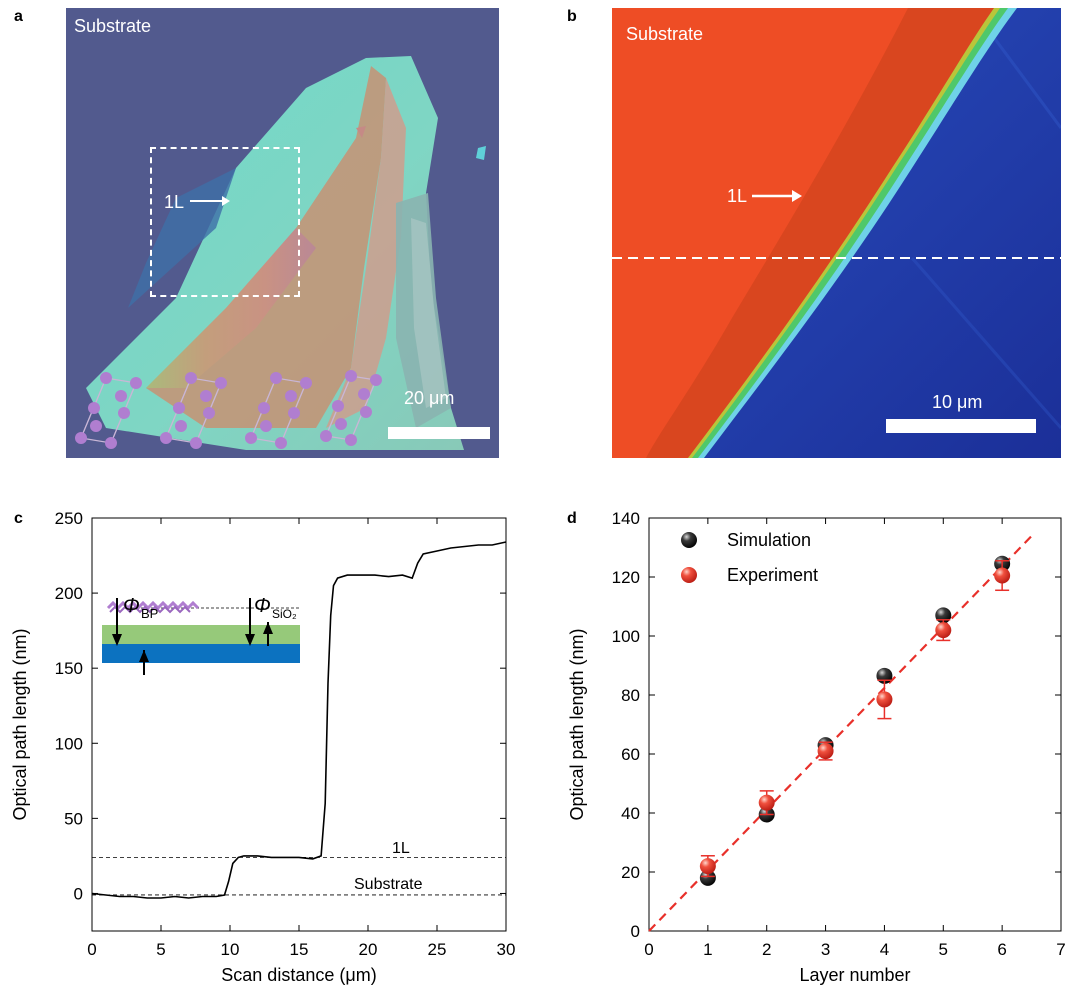  What do you see at coordinates (225, 222) in the screenshot?
I see `zoom-region-box` at bounding box center [225, 222].